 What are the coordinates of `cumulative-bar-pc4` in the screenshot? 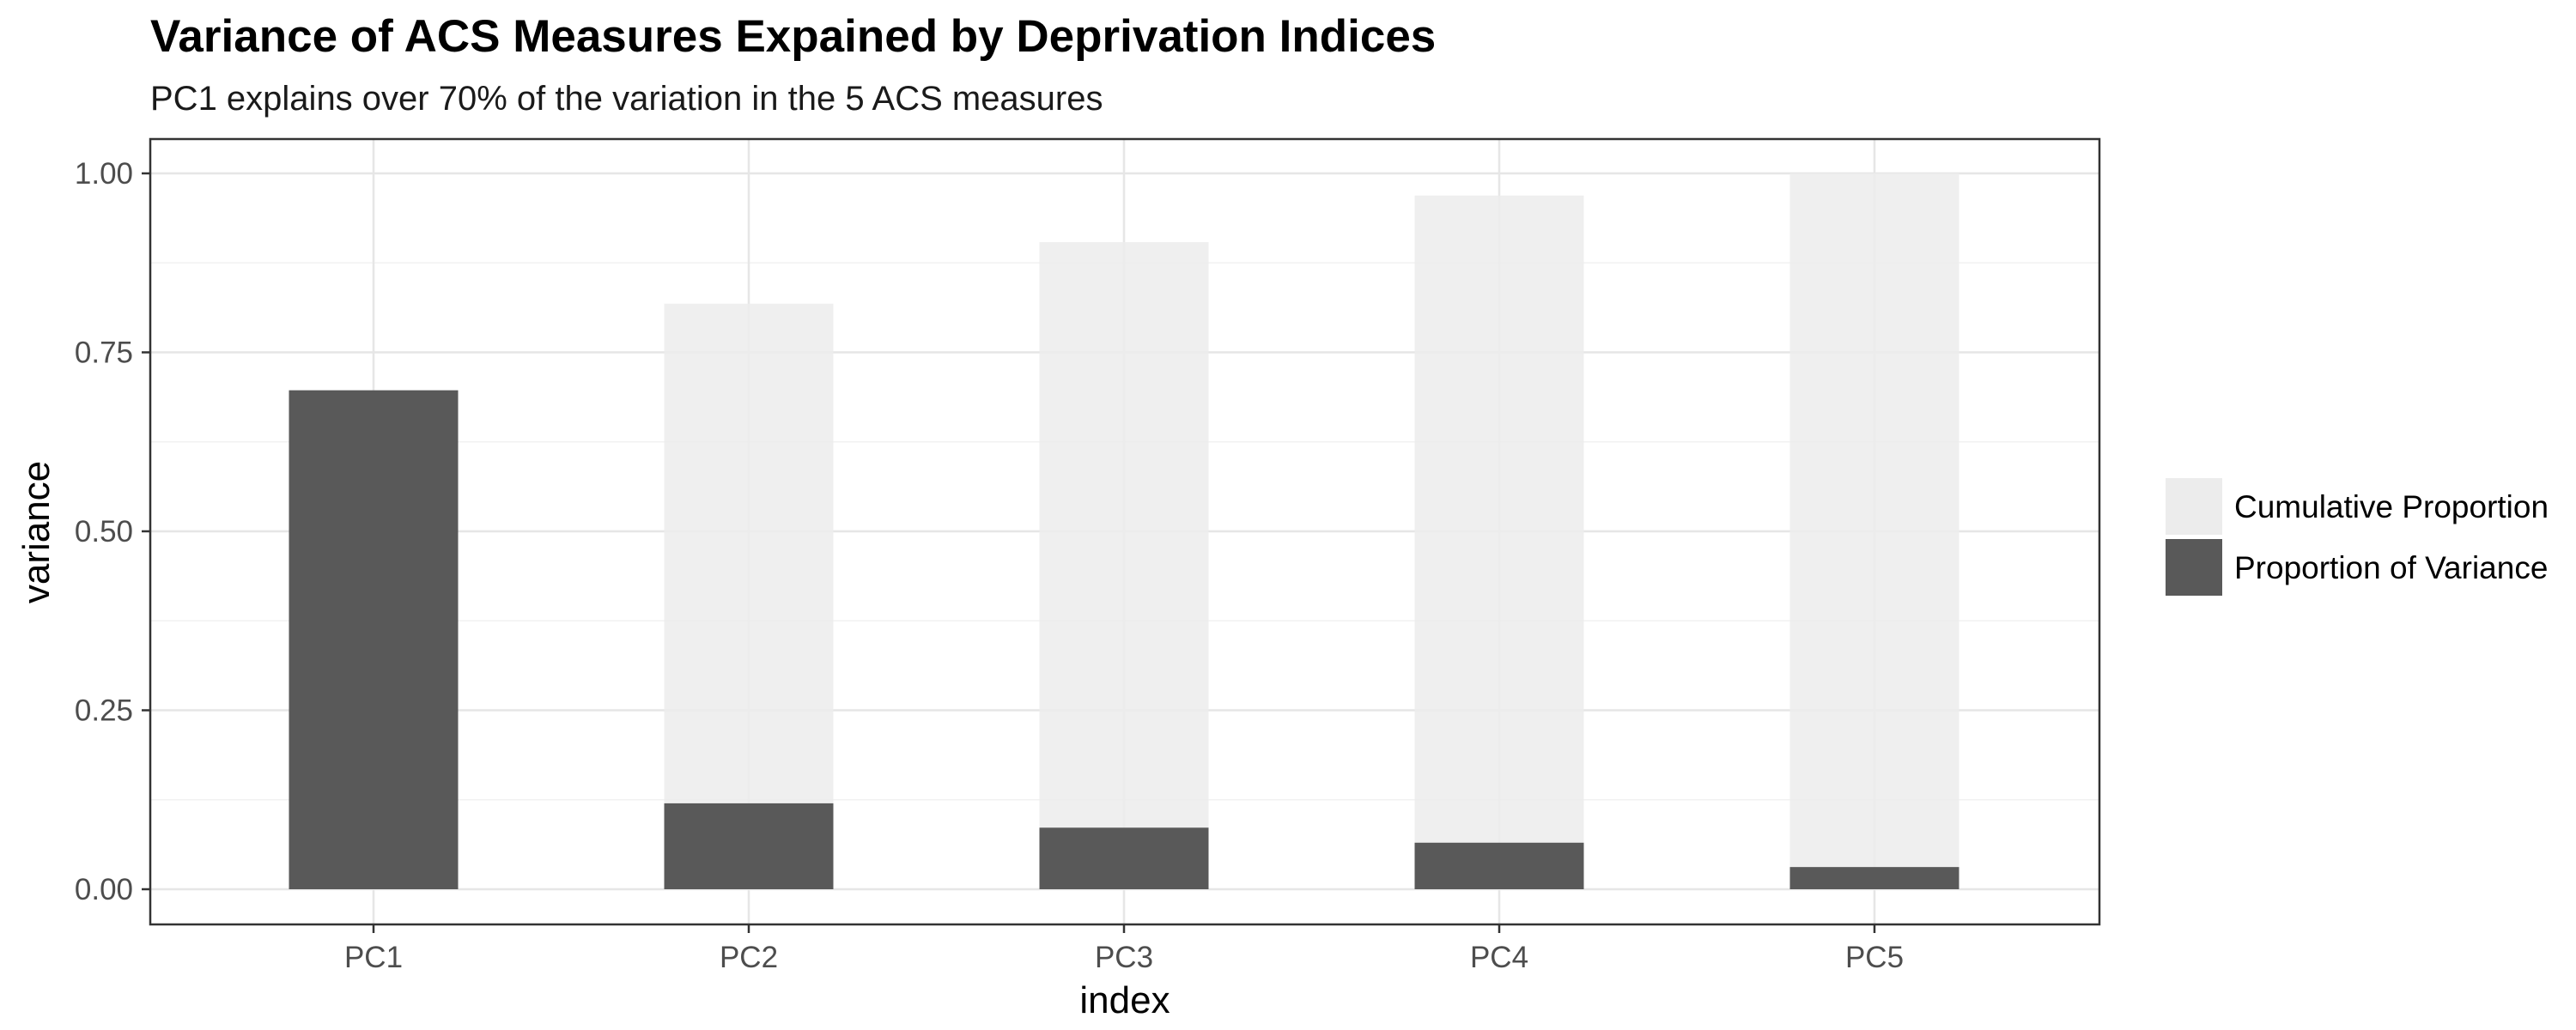 It's located at (1499, 542).